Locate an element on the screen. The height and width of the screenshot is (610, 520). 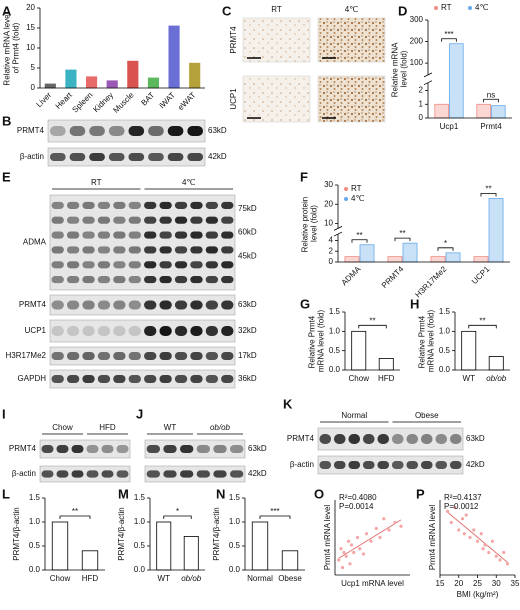
x-tick-label: HFD is located at coordinates (386, 378).